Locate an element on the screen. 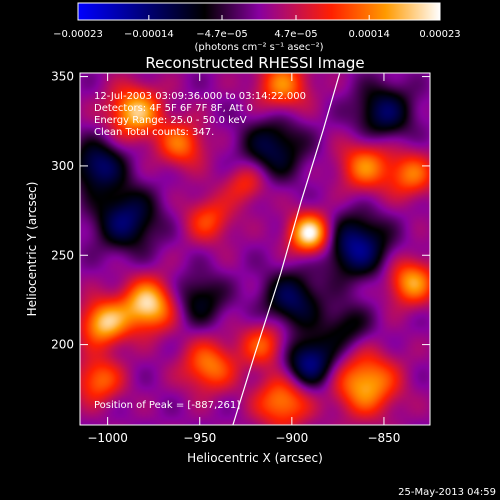 The image size is (500, 500). chart-title: Reconstructed RHESSI Image is located at coordinates (254, 63).